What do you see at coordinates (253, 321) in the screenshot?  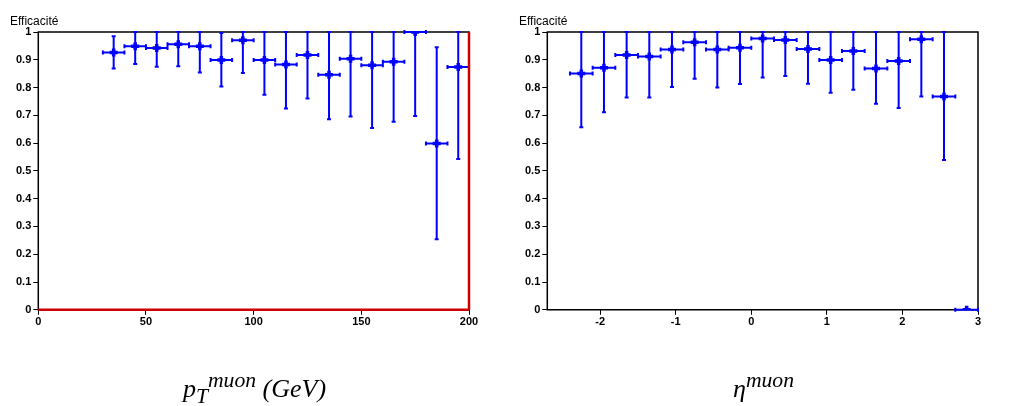 I see `x-tick-label: 100` at bounding box center [253, 321].